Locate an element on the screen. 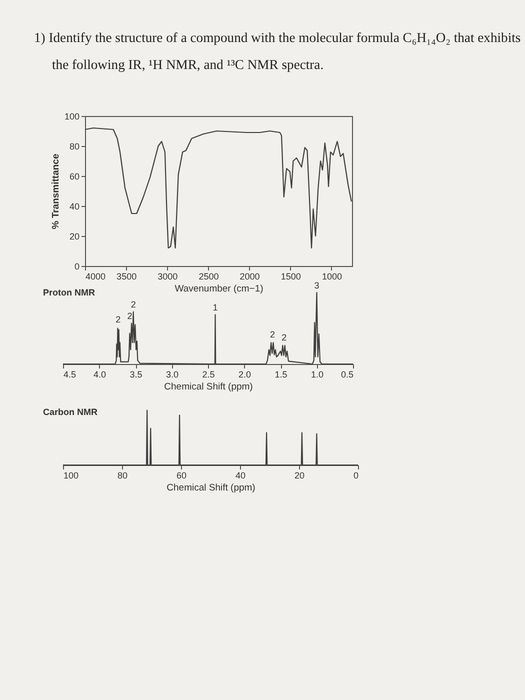 This screenshot has width=525, height=700. x-tick-label: 0.5 is located at coordinates (347, 375).